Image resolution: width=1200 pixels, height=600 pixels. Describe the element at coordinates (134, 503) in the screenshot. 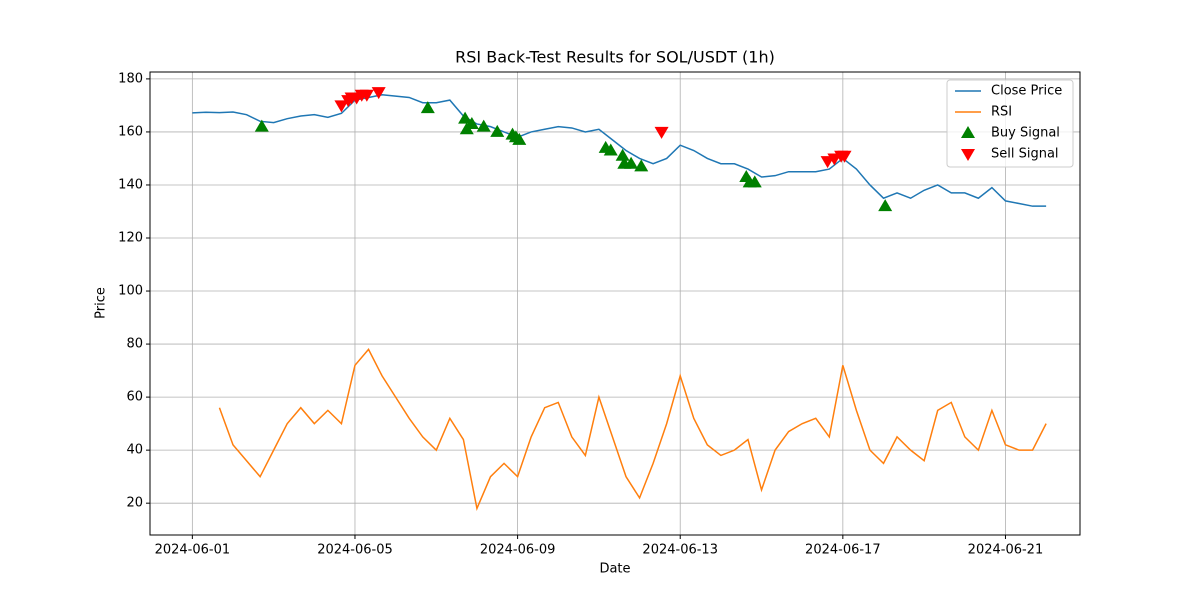

I see `y-tick-label: 20` at that location.